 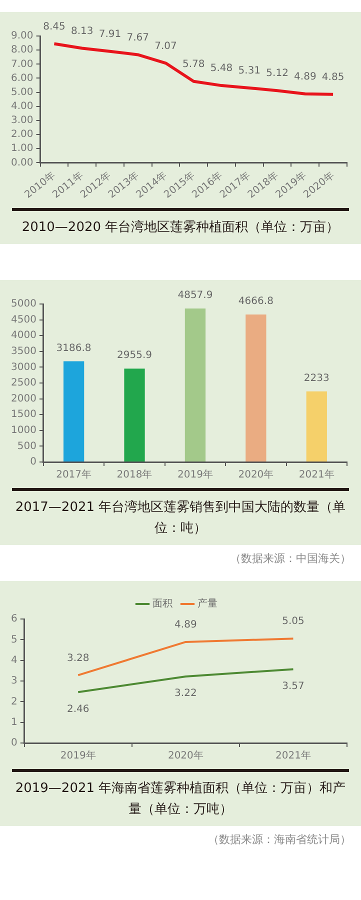 What do you see at coordinates (22, 64) in the screenshot?
I see `y-tick-label: 7.00` at bounding box center [22, 64].